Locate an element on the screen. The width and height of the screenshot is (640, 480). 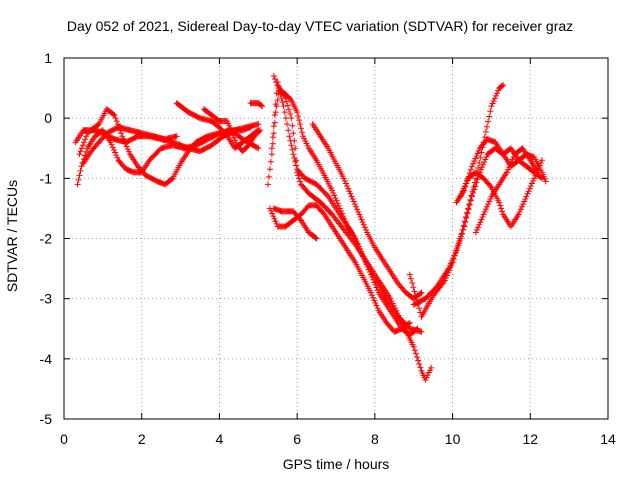
y-tick-label: -3 is located at coordinates (46, 299).